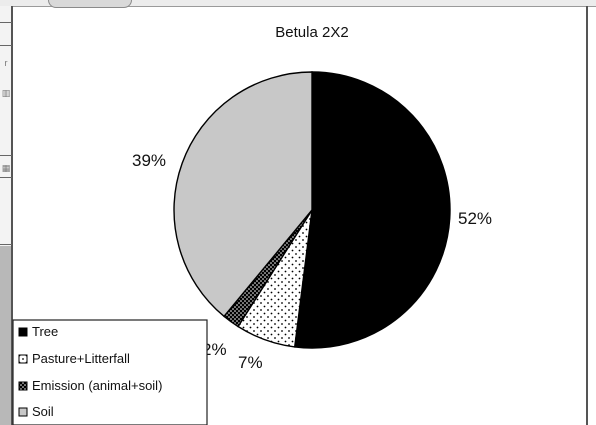 The height and width of the screenshot is (425, 596). I want to click on value-label-pasture: 7%, so click(250, 362).